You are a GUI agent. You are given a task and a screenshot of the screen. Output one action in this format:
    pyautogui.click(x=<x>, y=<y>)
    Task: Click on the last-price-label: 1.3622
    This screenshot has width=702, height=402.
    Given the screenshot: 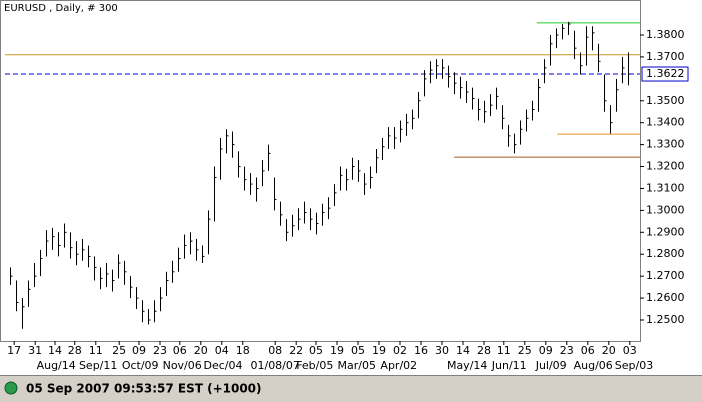 What is the action you would take?
    pyautogui.click(x=665, y=73)
    